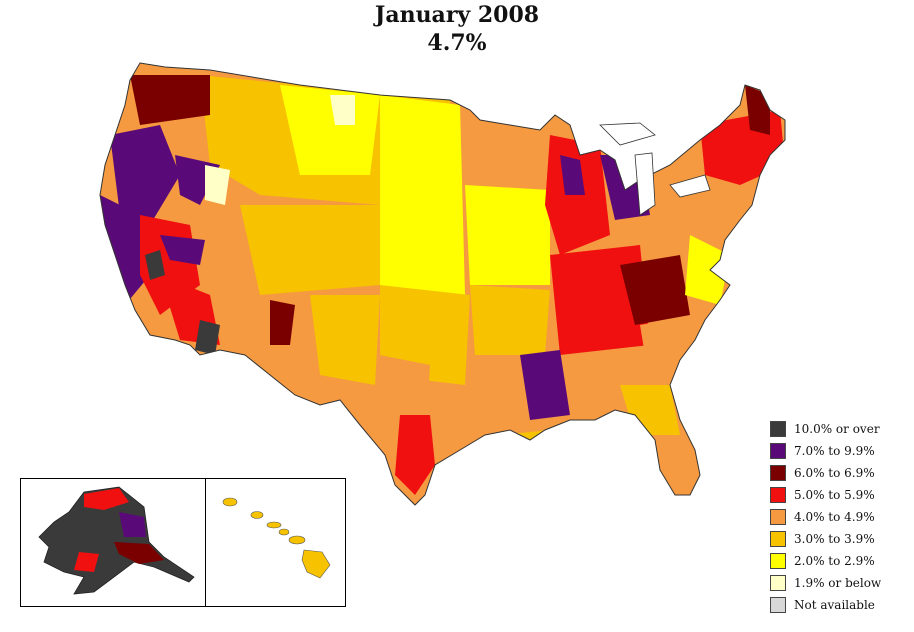 This screenshot has width=914, height=632. Describe the element at coordinates (276, 538) in the screenshot. I see `hawaii-map` at that location.